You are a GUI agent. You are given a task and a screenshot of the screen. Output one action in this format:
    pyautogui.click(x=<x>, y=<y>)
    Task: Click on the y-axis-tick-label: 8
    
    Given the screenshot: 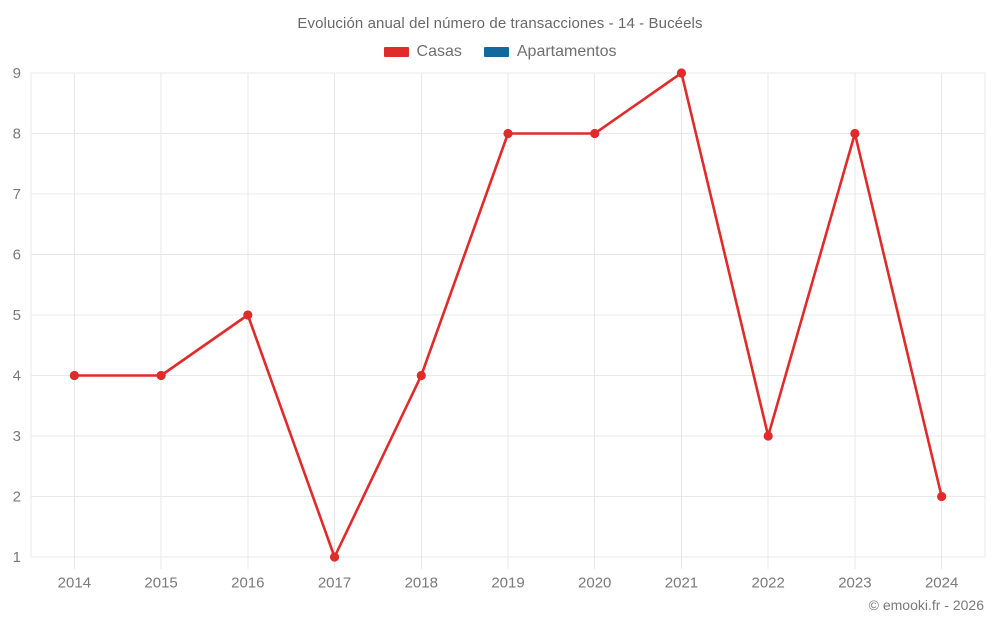 What is the action you would take?
    pyautogui.click(x=17, y=133)
    